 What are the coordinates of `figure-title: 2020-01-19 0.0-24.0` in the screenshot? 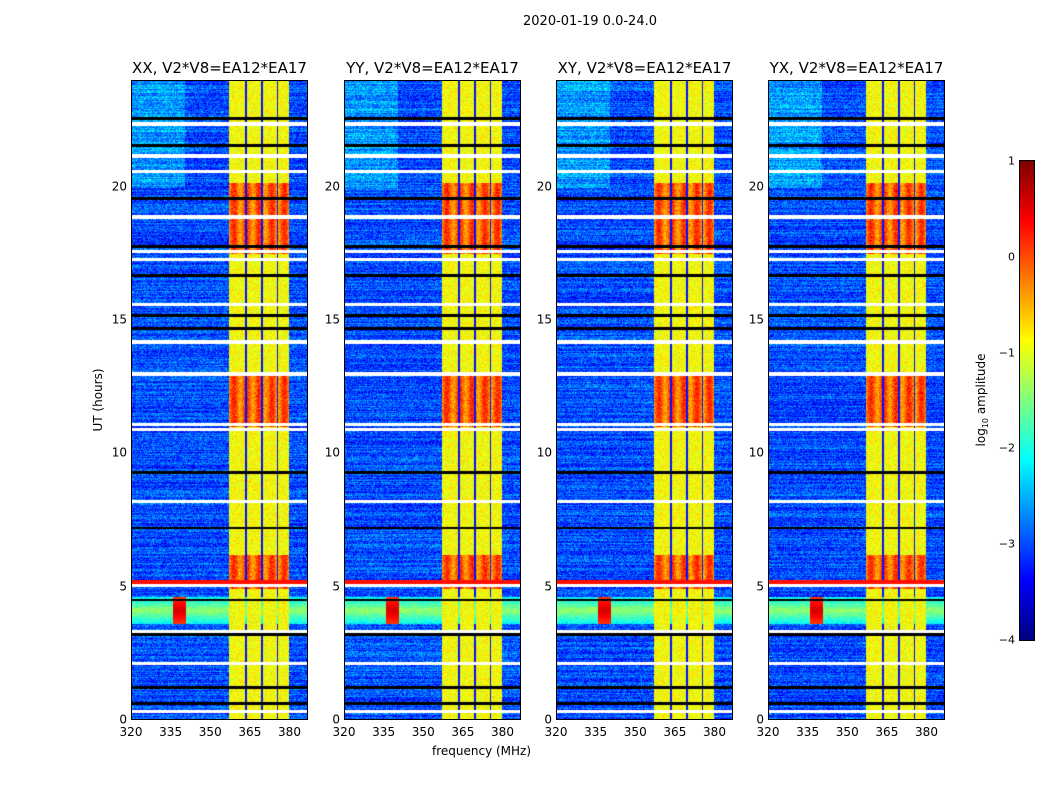 It's located at (590, 21).